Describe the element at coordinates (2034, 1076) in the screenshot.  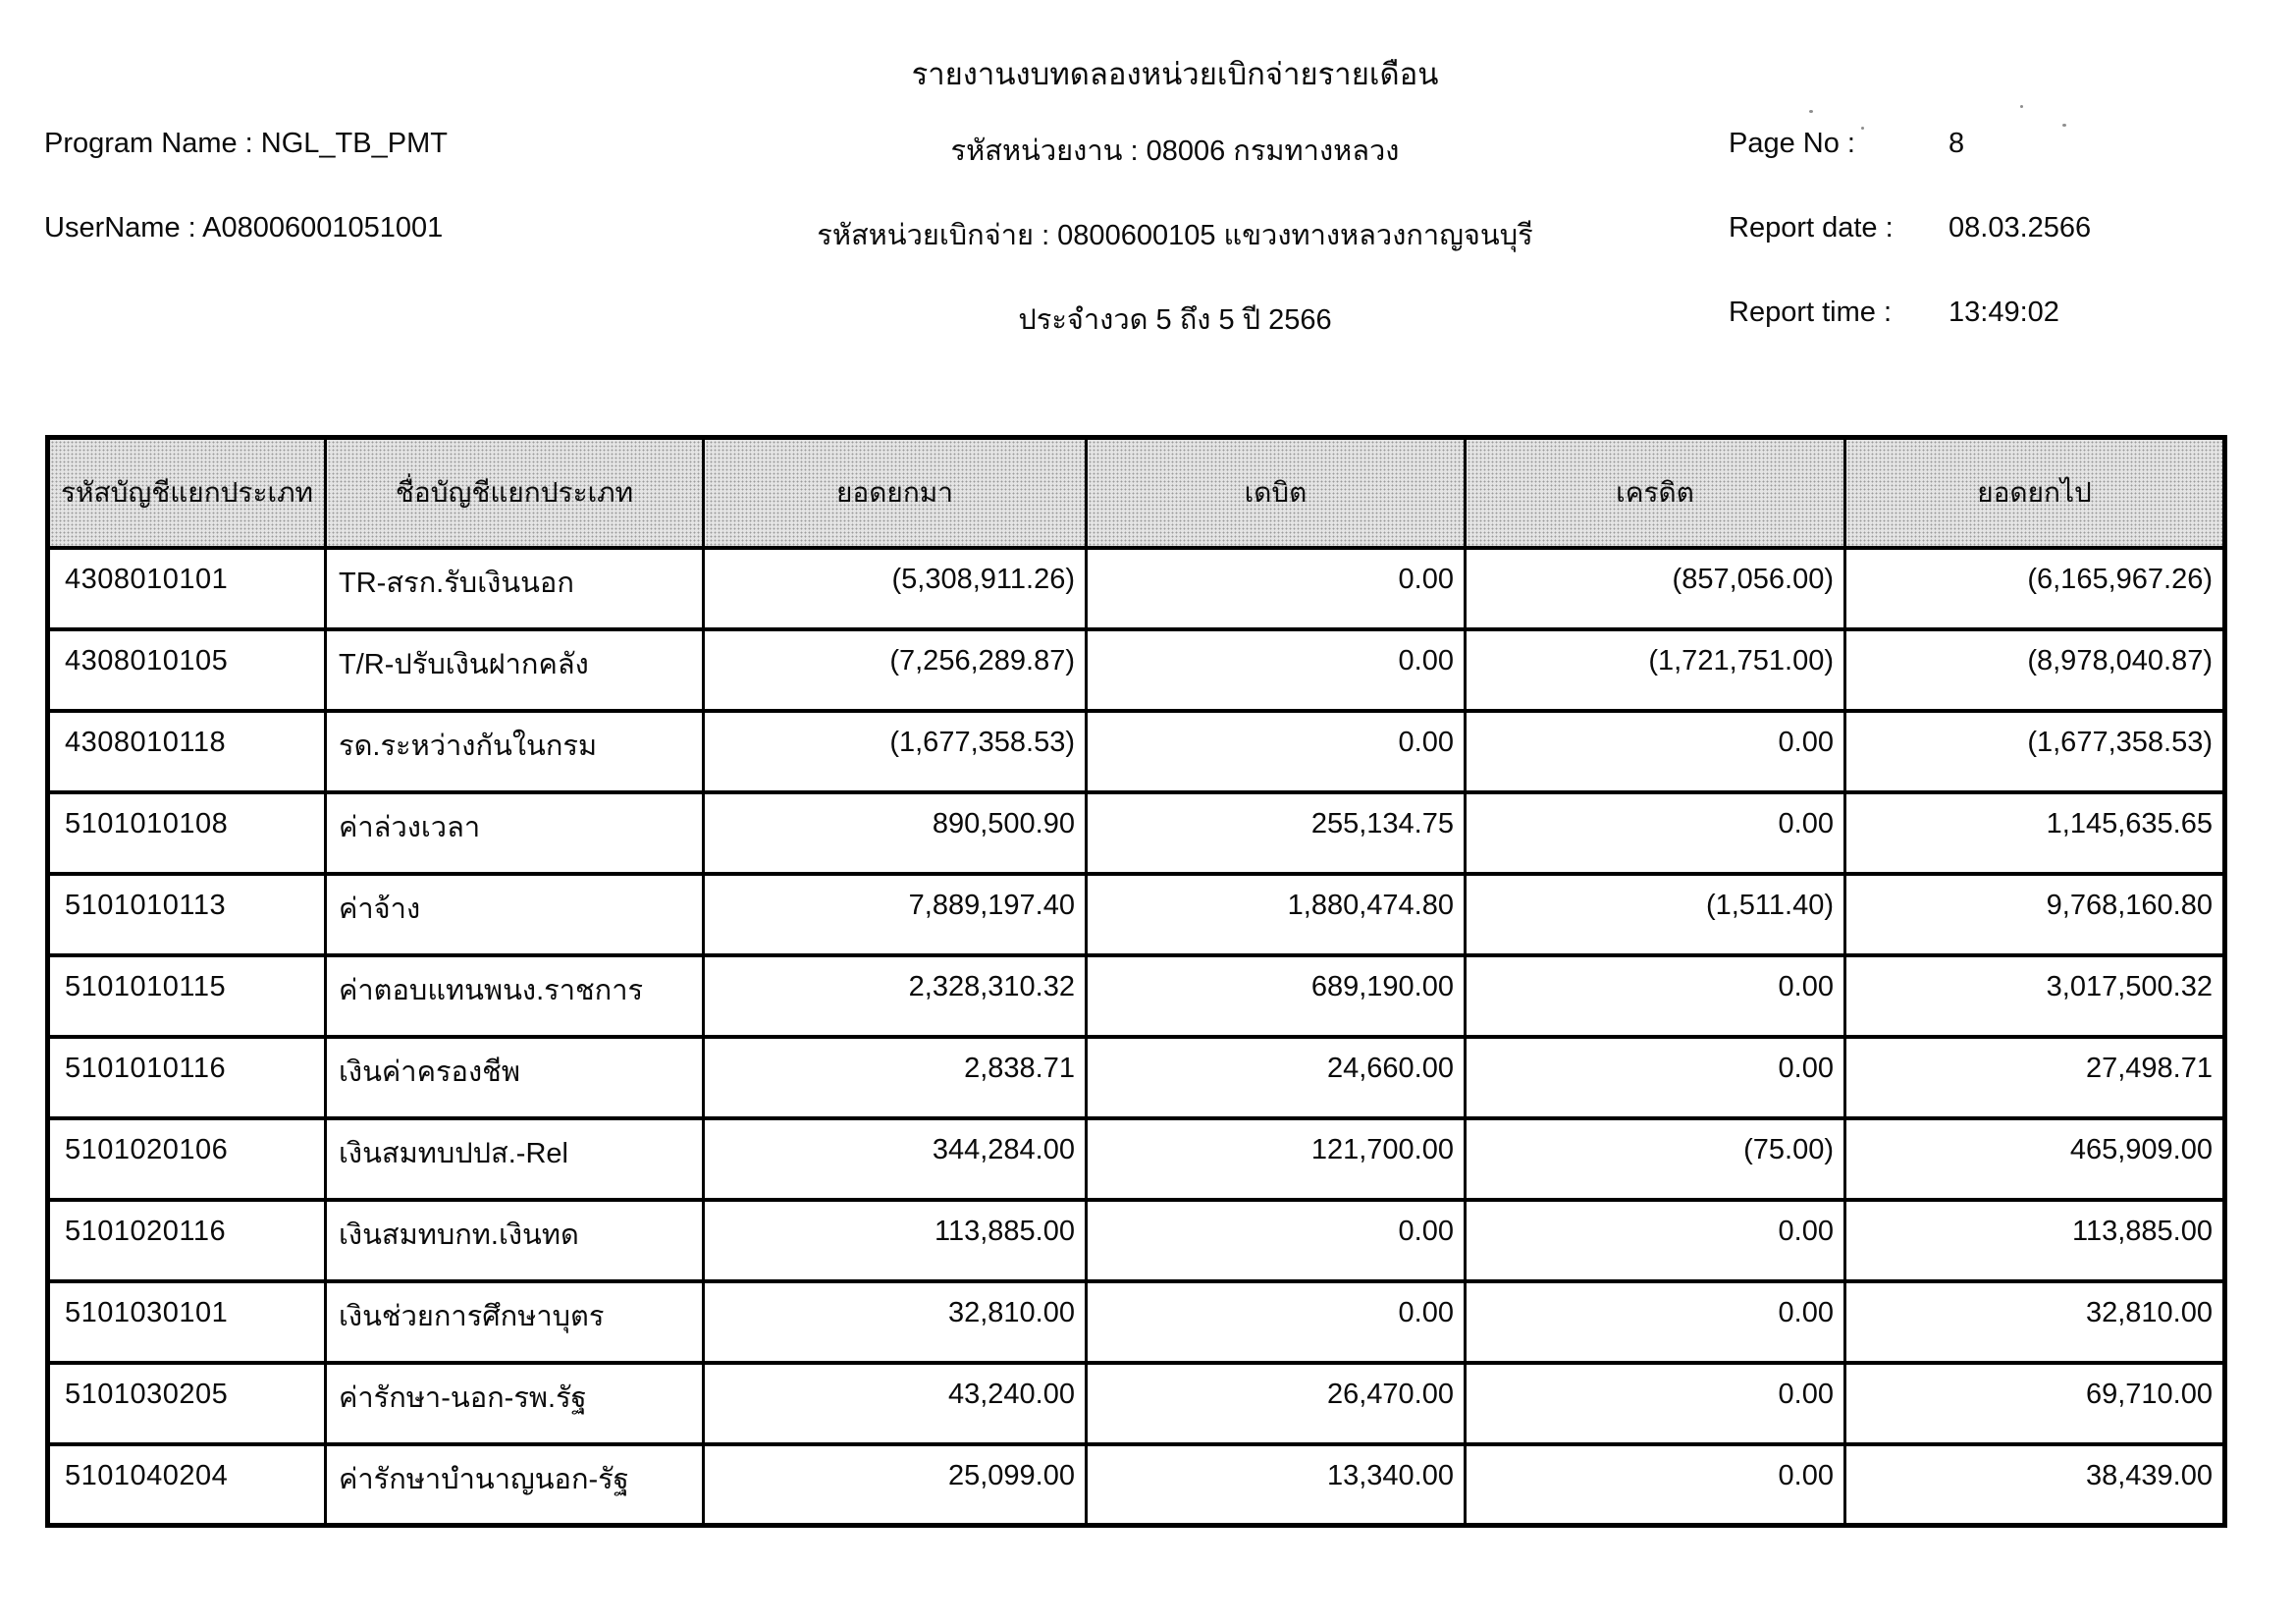
I see `ending-balance: 27,498.71` at that location.